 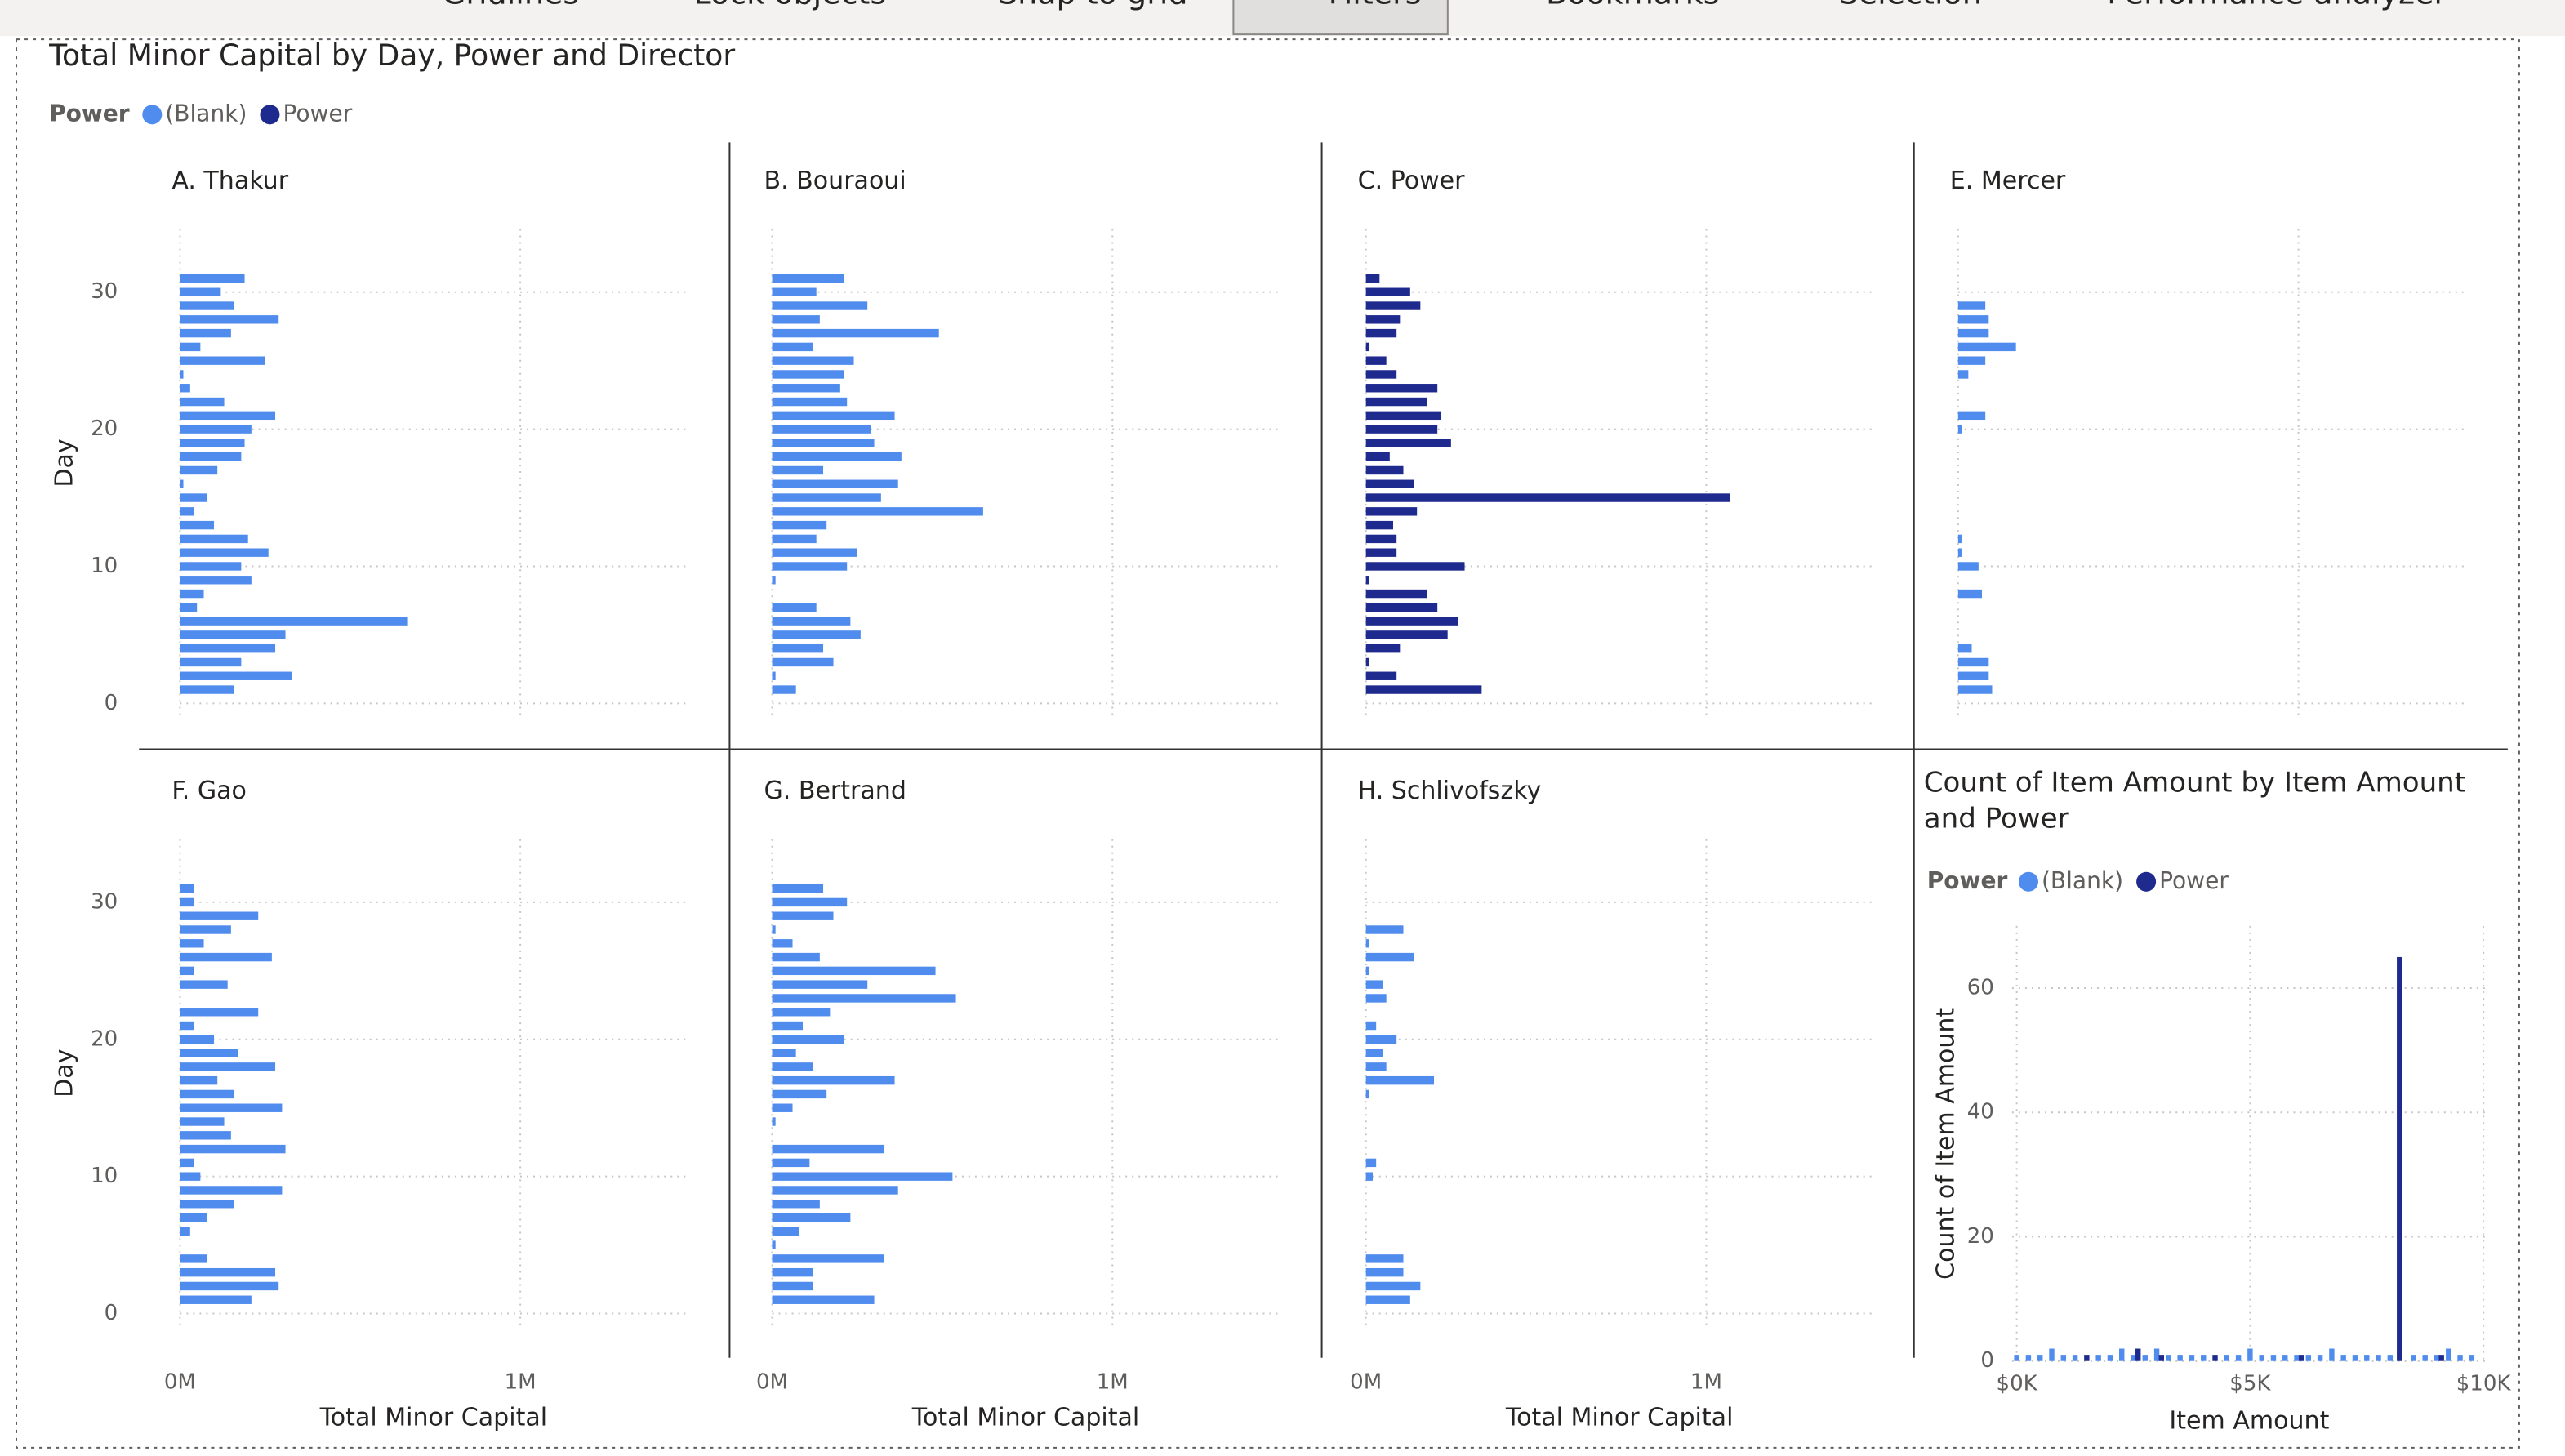 I want to click on x-tick-label: 0M, so click(x=1366, y=1382).